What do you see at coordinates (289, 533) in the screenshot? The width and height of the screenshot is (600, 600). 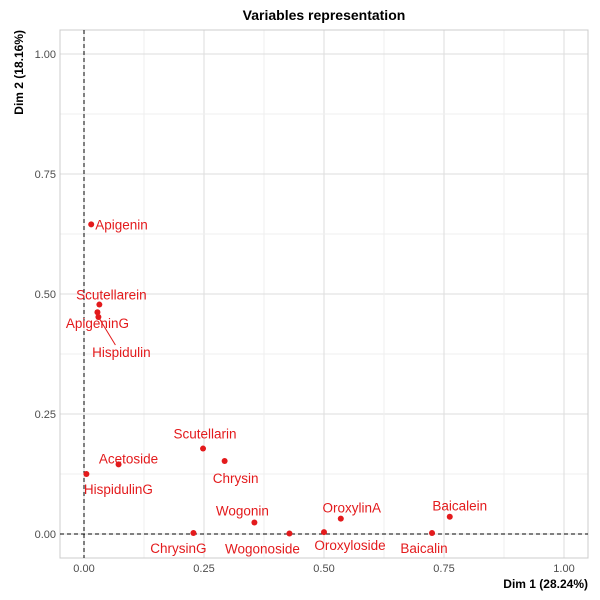 I see `point-wogonoside` at bounding box center [289, 533].